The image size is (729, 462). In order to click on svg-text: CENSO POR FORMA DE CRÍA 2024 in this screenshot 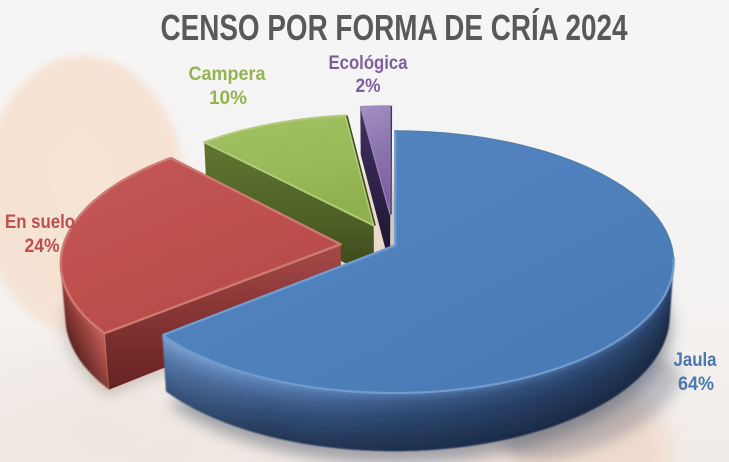, I will do `click(394, 27)`.